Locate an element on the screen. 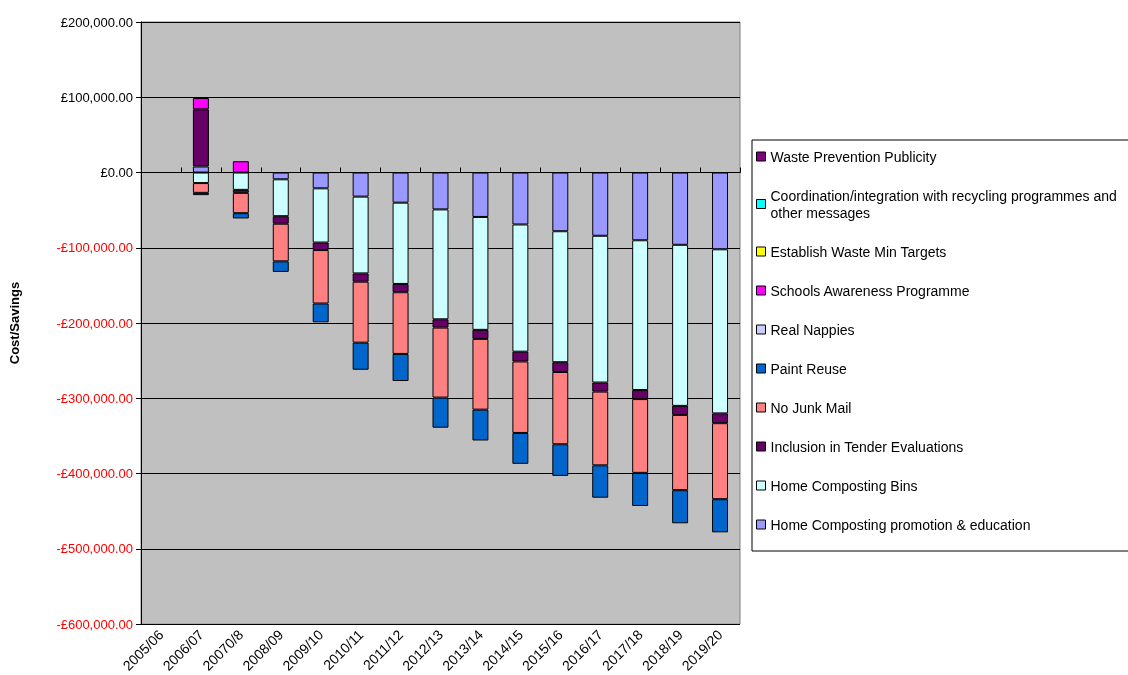 The height and width of the screenshot is (675, 1128). legend-label: Inclusion in Tender Evaluations is located at coordinates (867, 446).